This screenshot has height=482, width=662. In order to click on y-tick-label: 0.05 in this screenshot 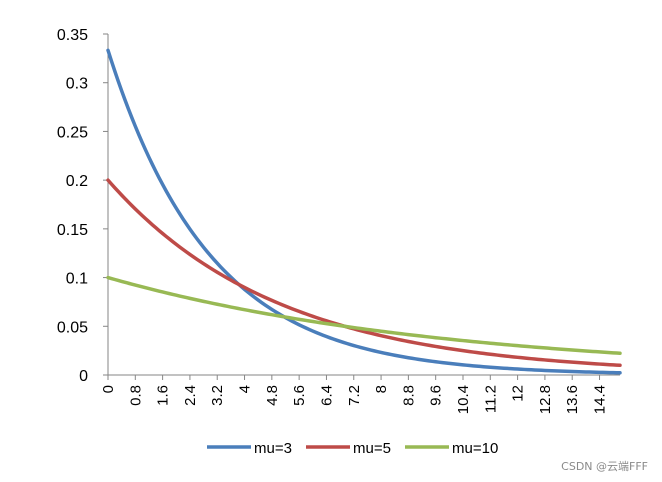, I will do `click(72, 327)`.